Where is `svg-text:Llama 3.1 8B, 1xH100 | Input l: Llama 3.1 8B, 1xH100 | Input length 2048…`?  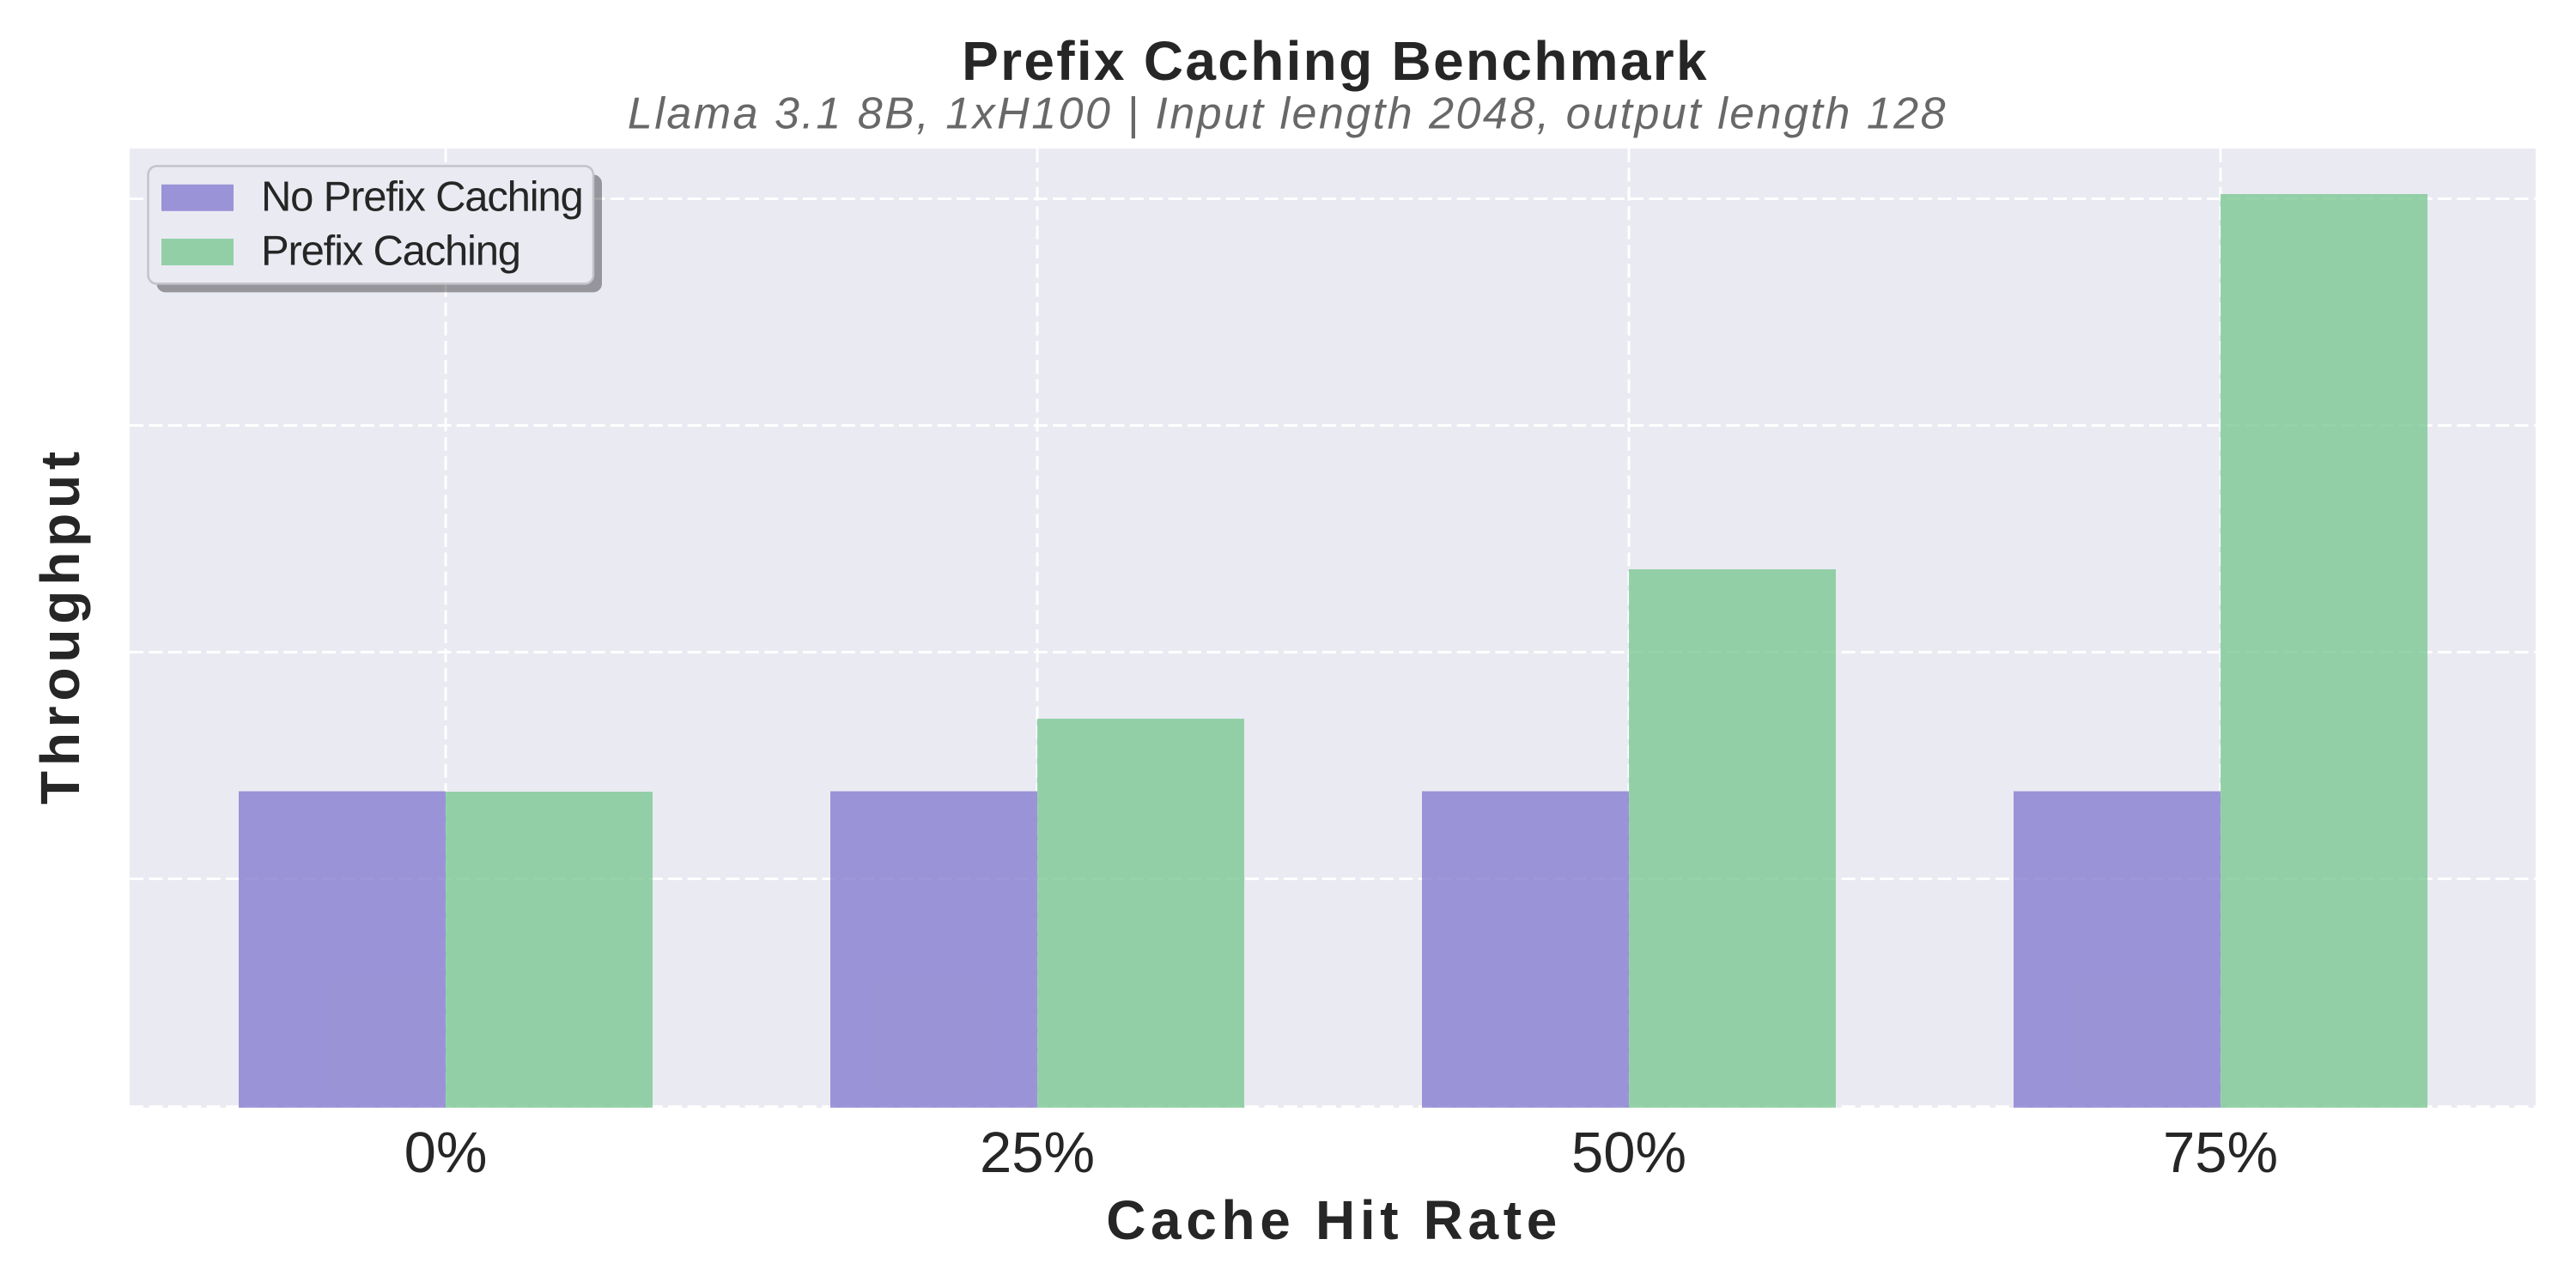
svg-text:Llama 3.1 8B, 1xH100 | Input l: Llama 3.1 8B, 1xH100 | Input length 2048… is located at coordinates (1287, 114).